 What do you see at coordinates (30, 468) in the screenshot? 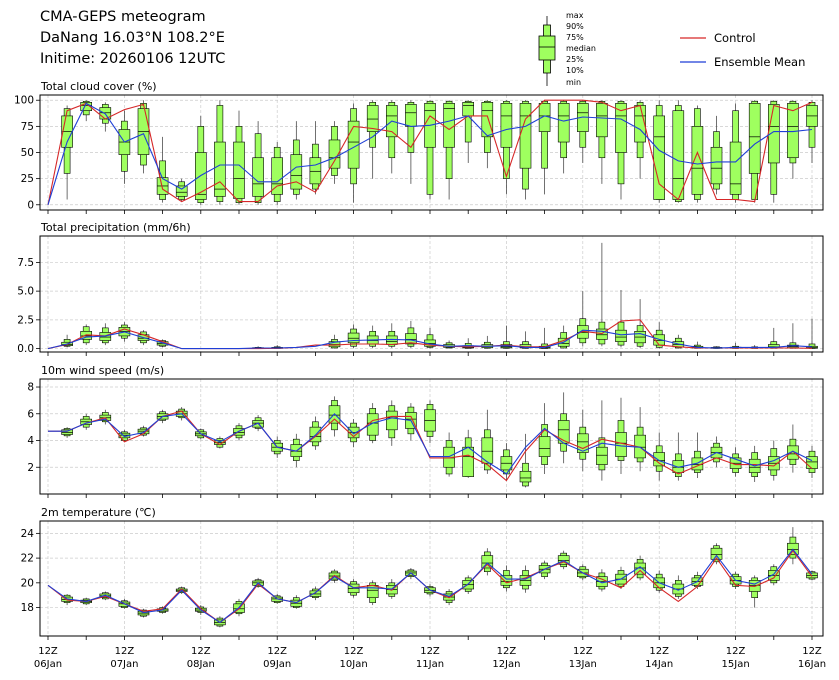
I see `y-tick-label: 2` at bounding box center [30, 468].